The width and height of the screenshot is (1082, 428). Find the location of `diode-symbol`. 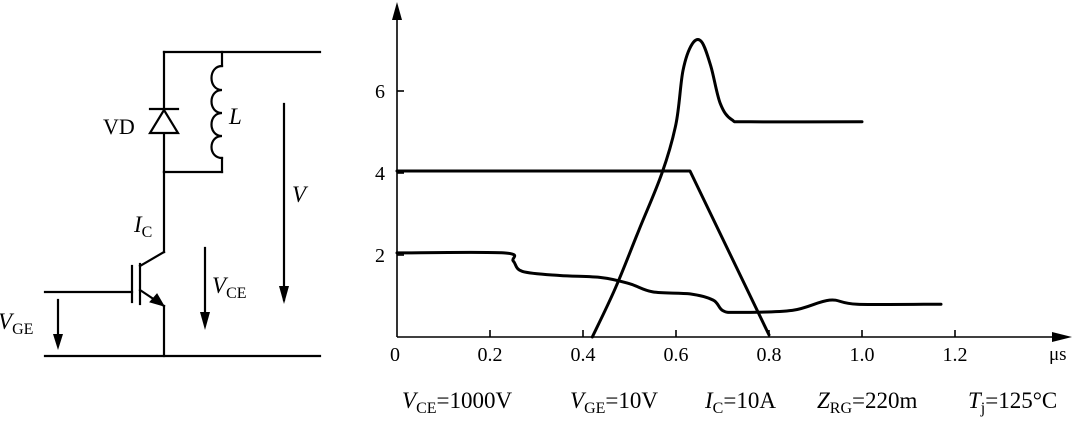

diode-symbol is located at coordinates (164, 121).